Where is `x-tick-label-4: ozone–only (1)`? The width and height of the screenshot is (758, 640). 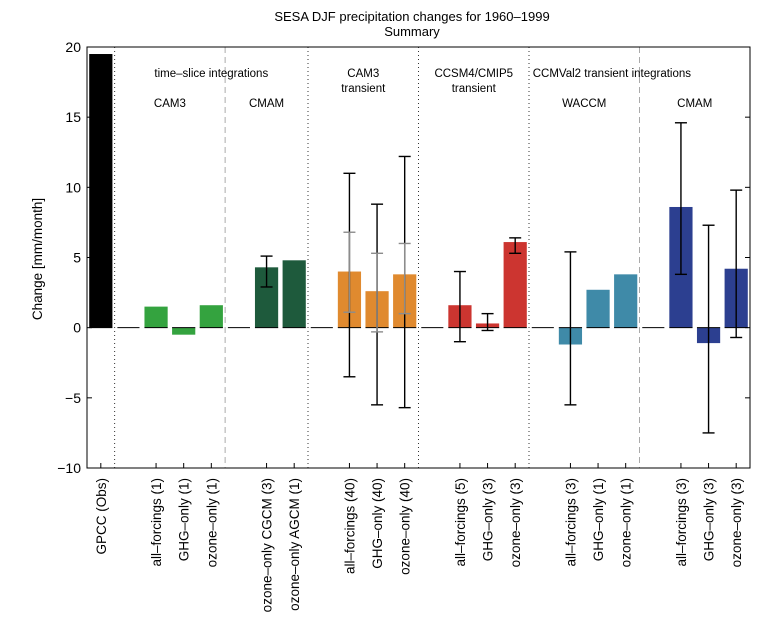
x-tick-label-4: ozone–only (1) is located at coordinates (211, 522).